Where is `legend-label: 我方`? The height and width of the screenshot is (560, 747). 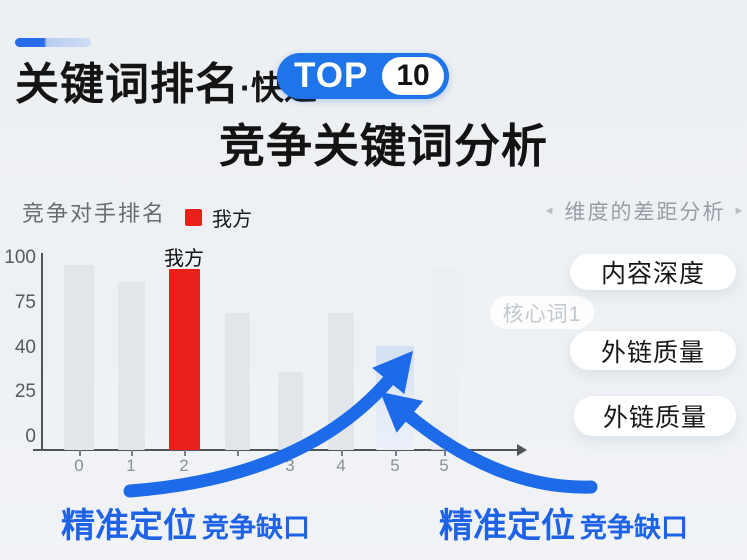 legend-label: 我方 is located at coordinates (232, 220).